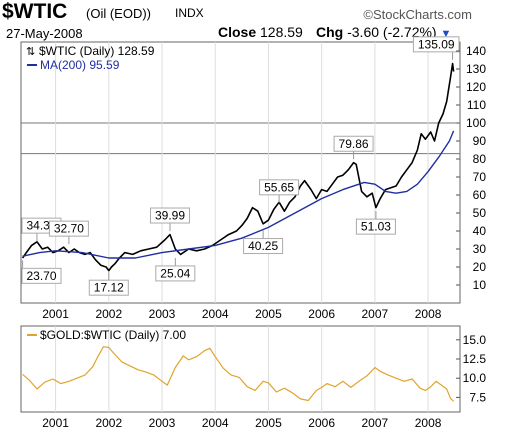 Image resolution: width=520 pixels, height=441 pixels. What do you see at coordinates (480, 267) in the screenshot?
I see `y-tick-label: 20` at bounding box center [480, 267].